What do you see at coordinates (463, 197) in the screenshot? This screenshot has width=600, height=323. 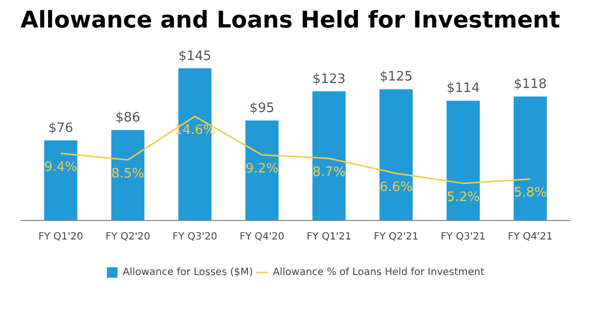 I see `data-label: 5.2%` at bounding box center [463, 197].